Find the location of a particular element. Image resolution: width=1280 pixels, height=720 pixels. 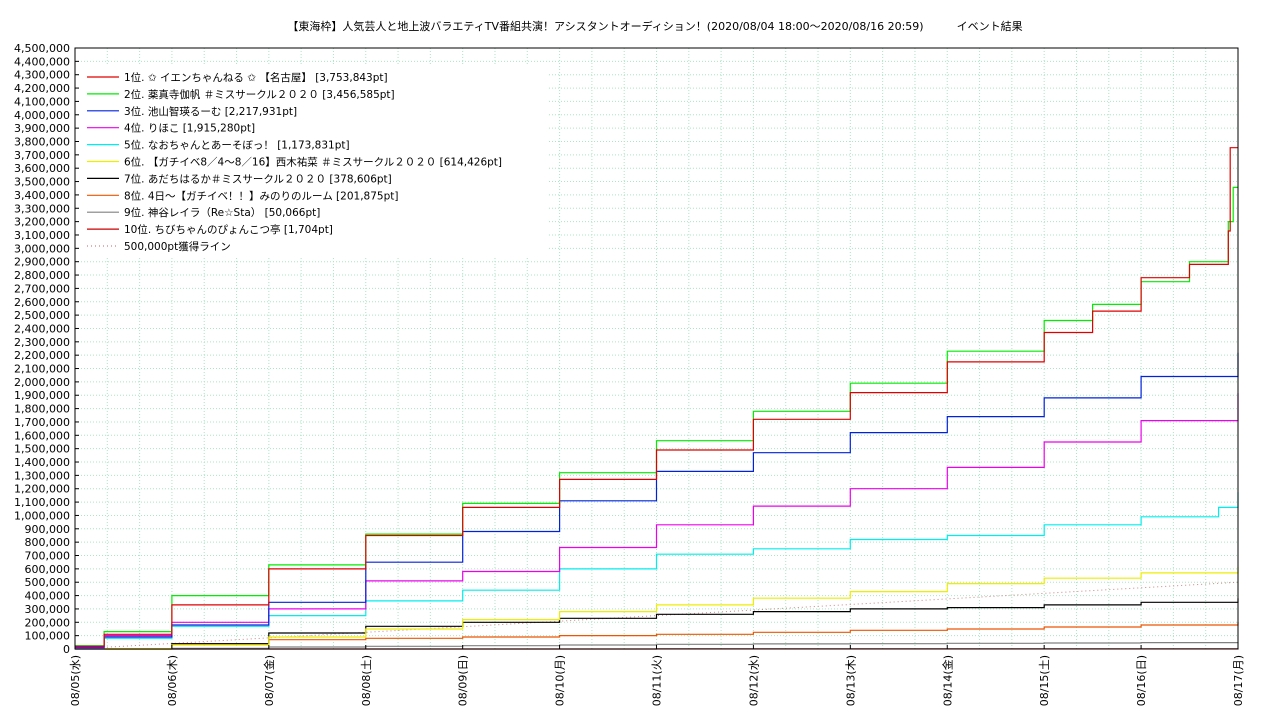

y-tick-label: 3,300,000 is located at coordinates (42, 208).